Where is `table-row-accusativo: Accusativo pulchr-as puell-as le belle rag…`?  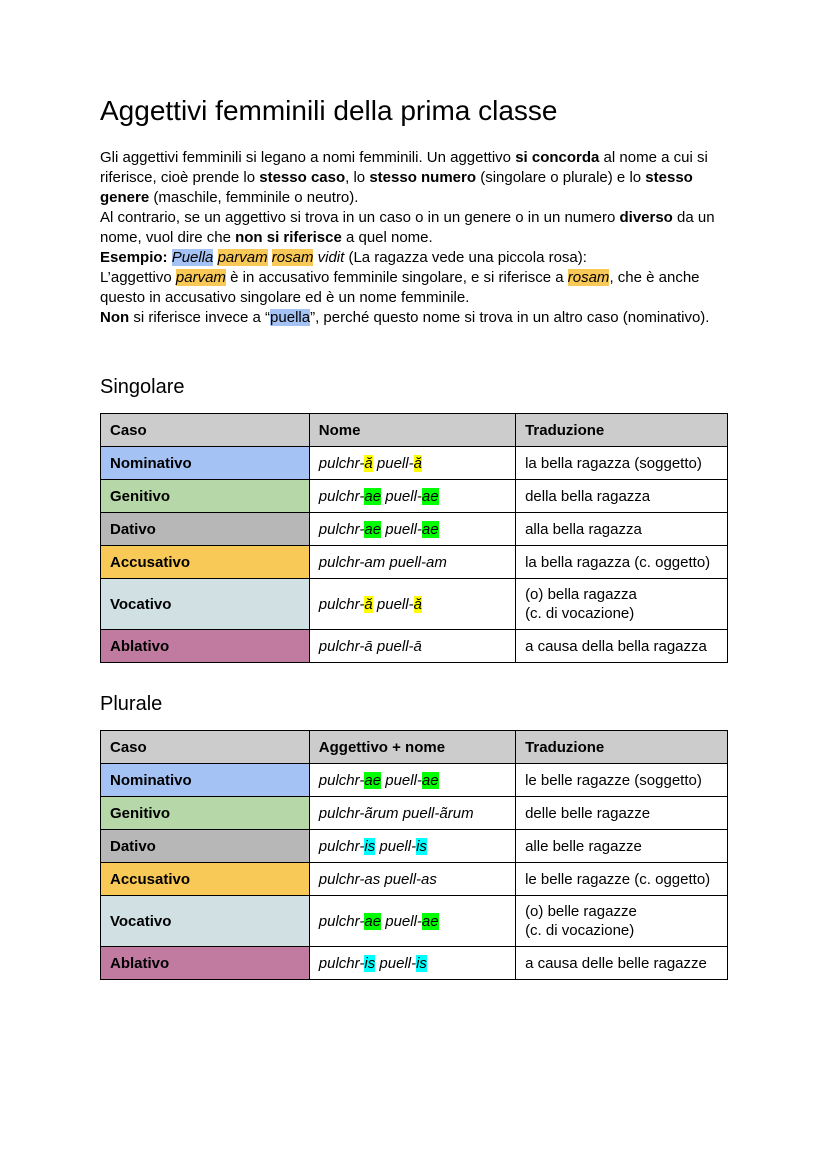 table-row-accusativo: Accusativo pulchr-as puell-as le belle rag… is located at coordinates (414, 879).